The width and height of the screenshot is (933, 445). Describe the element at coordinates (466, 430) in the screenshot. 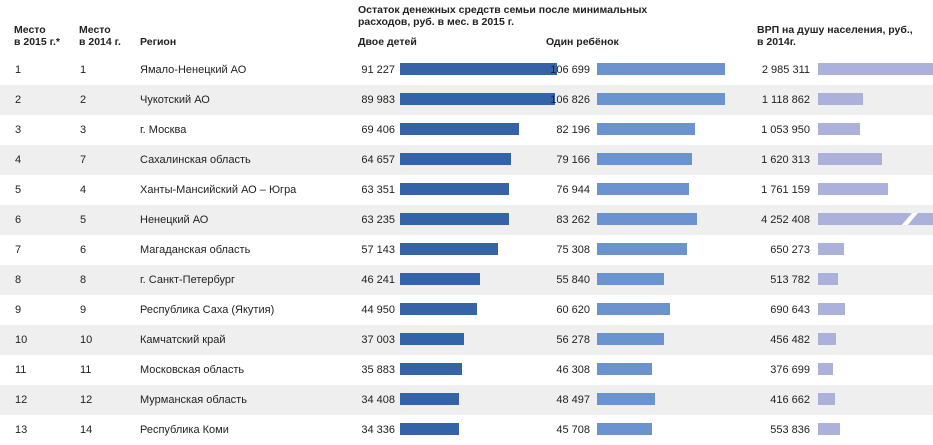

I see `table-row: 13 14 Республика Коми 34 336 45 708 553 836` at that location.